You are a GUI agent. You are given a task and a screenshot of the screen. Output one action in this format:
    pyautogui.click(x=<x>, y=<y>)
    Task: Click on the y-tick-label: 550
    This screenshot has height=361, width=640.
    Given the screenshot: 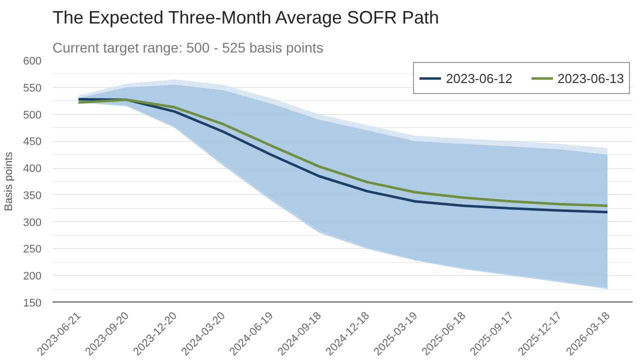 What is the action you would take?
    pyautogui.click(x=32, y=88)
    